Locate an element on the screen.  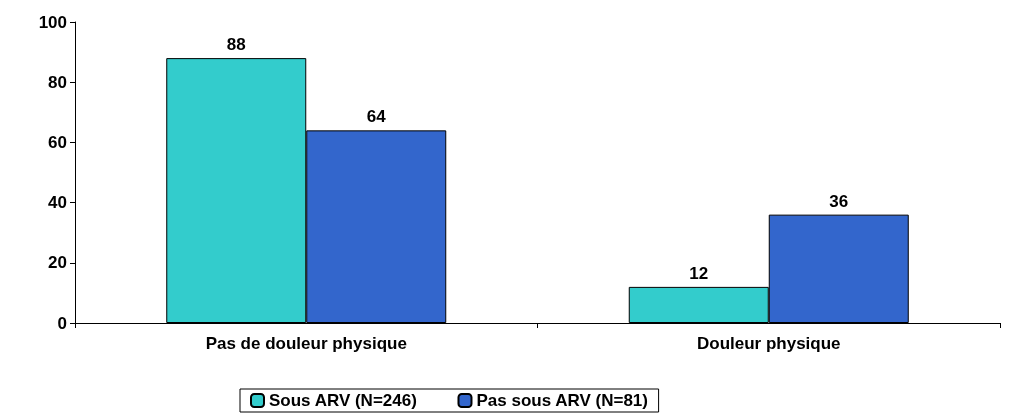
y-tick-label: 40 is located at coordinates (57, 203).